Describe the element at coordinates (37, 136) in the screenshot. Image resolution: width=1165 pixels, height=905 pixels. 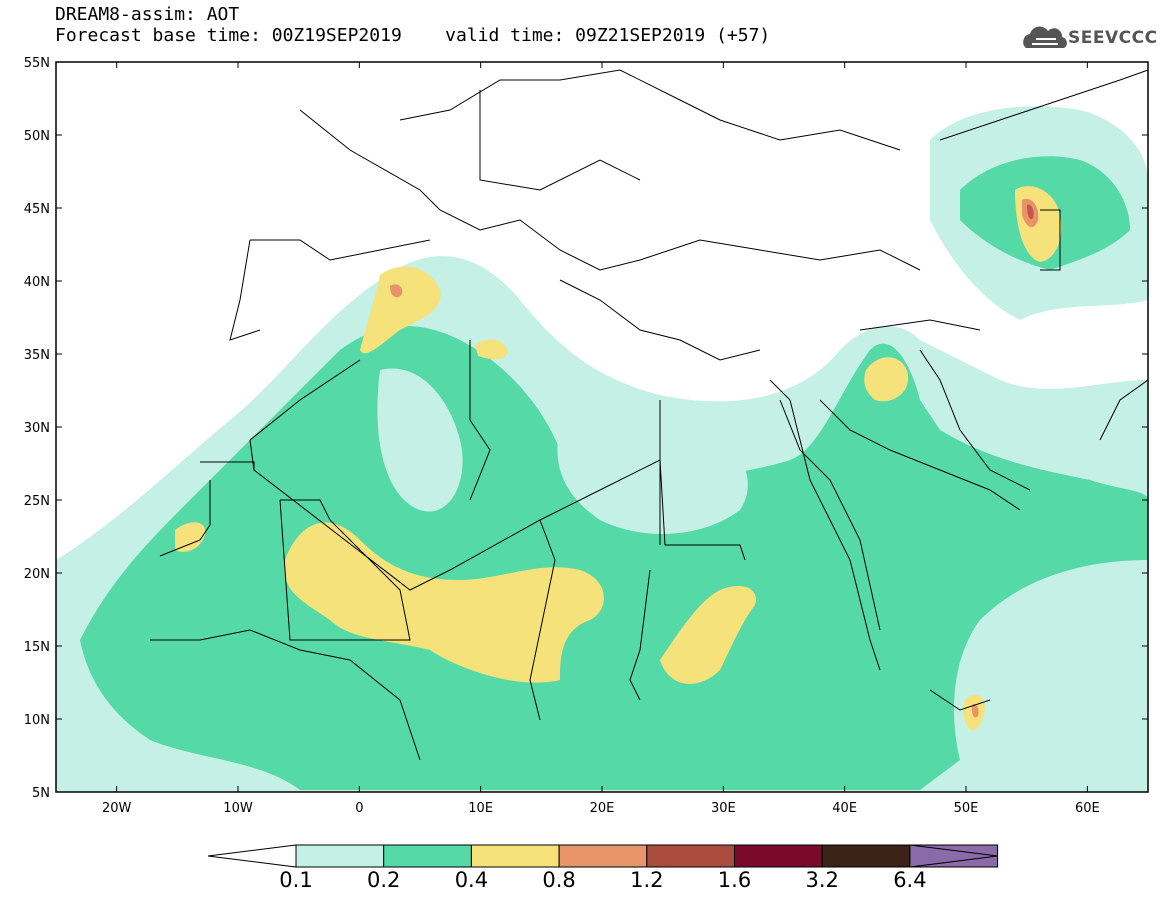
I see `lat-tick-label: 50N` at that location.